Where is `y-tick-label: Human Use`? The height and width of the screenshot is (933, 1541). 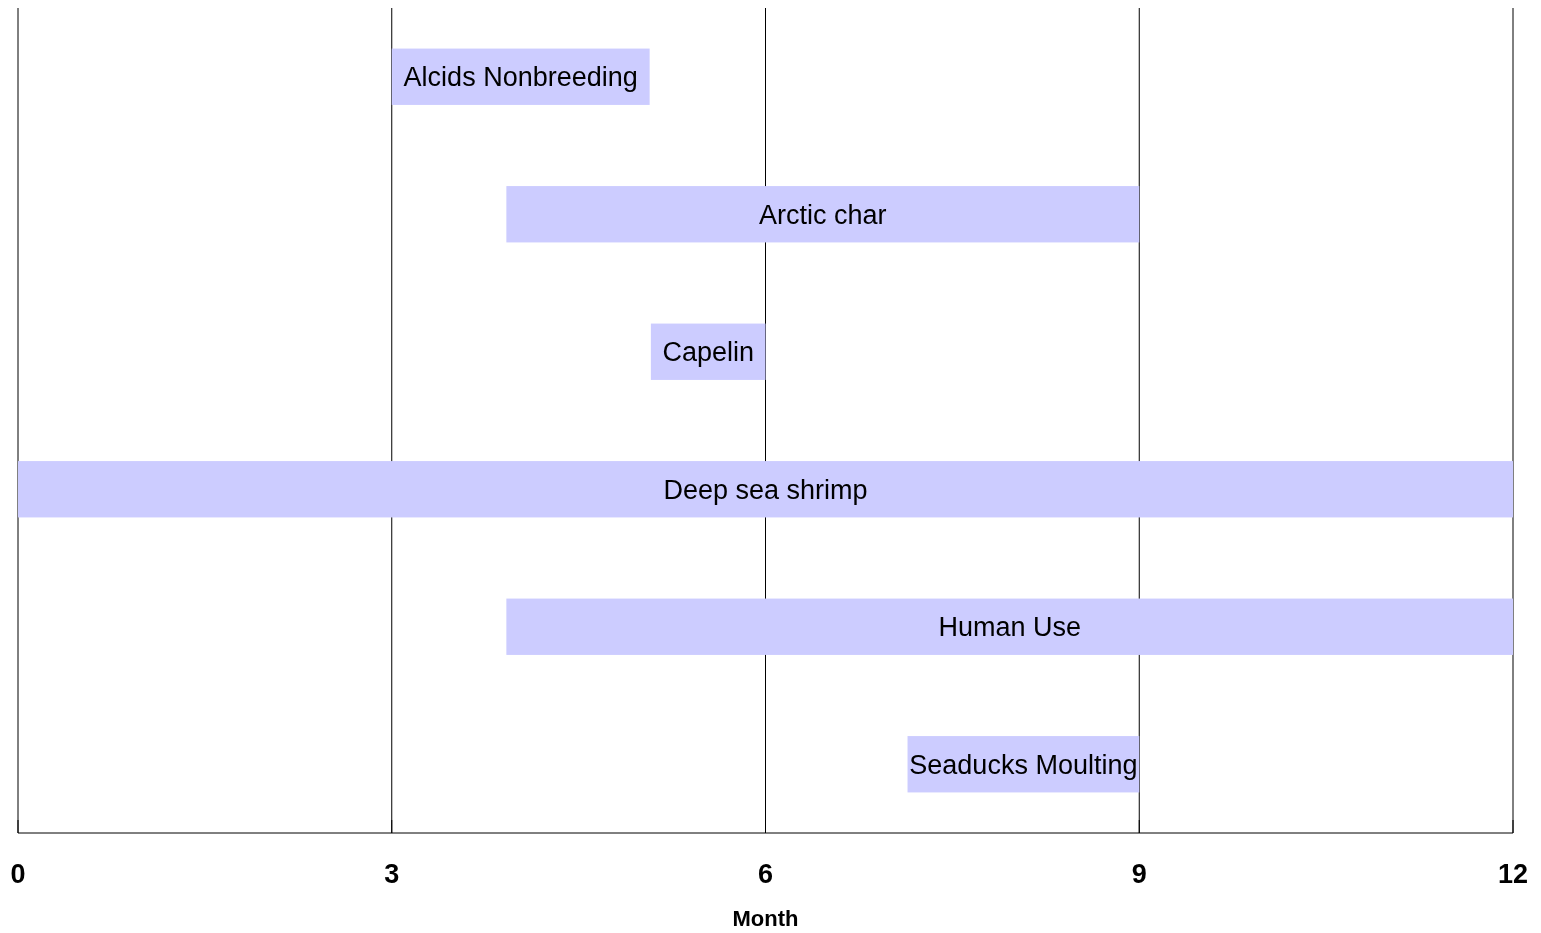 y-tick-label: Human Use is located at coordinates (1009, 627).